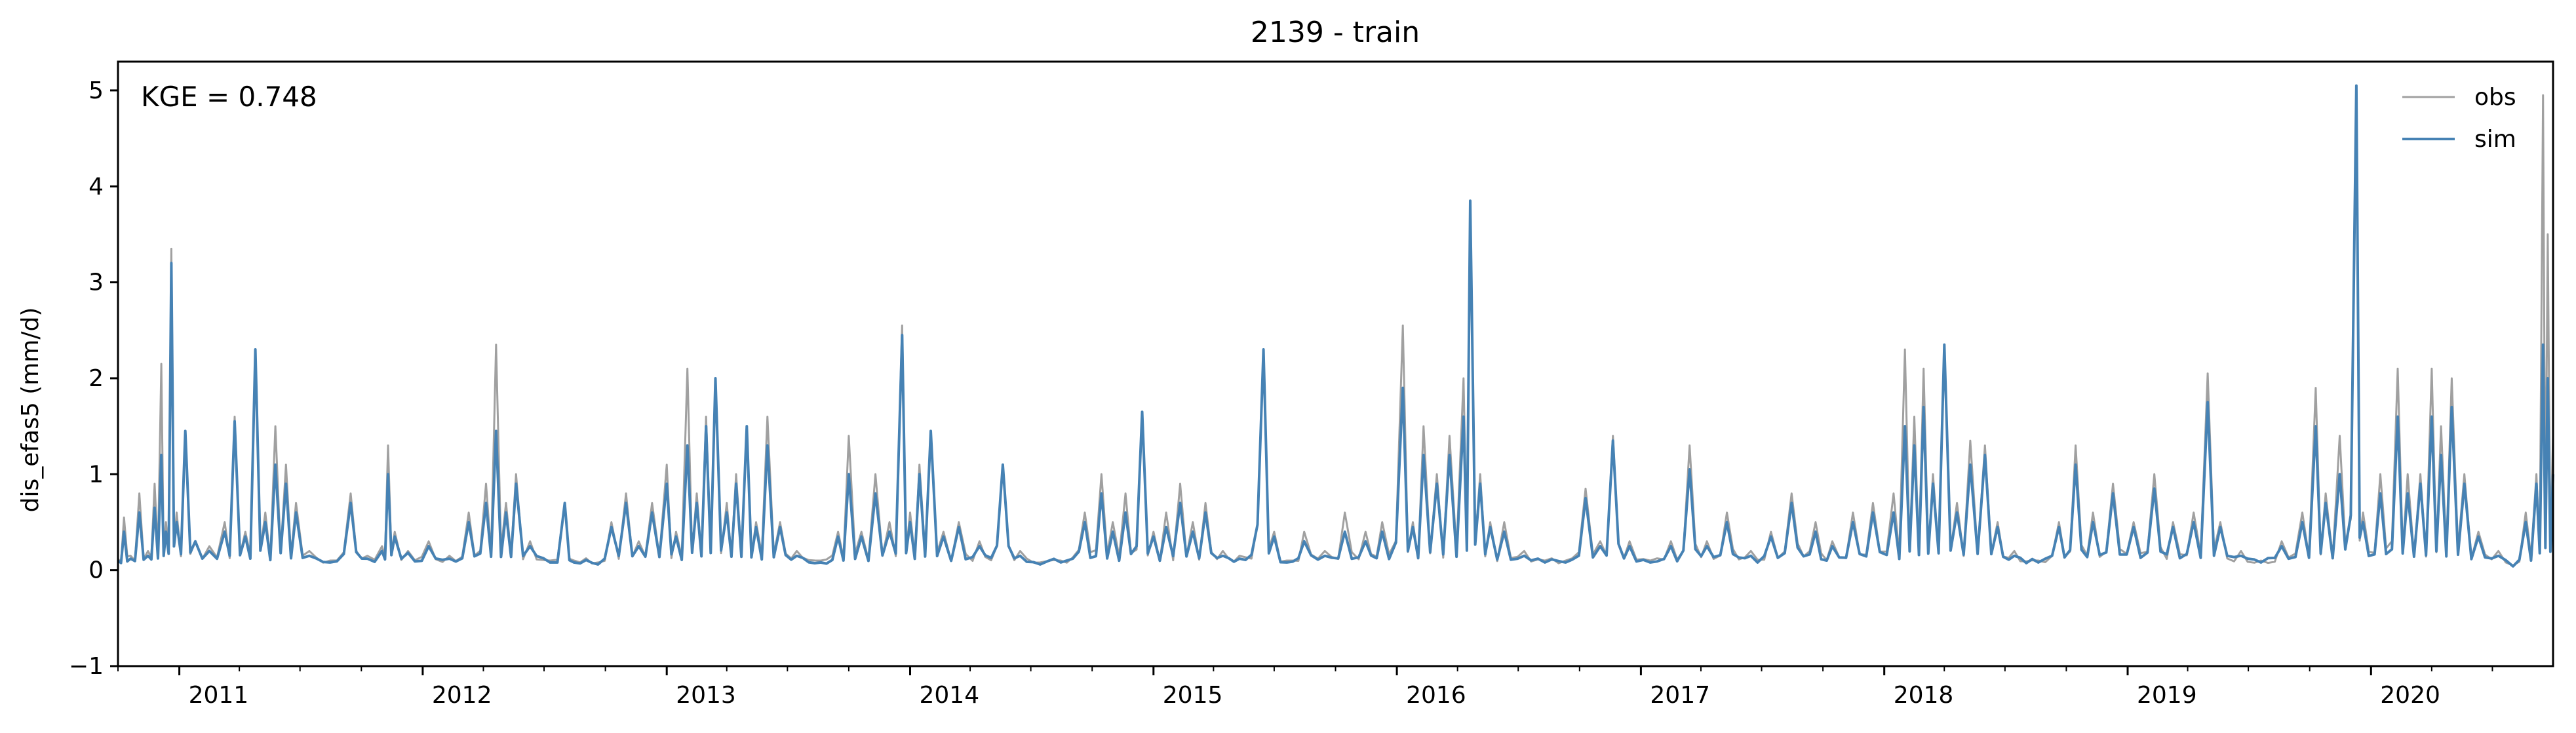 Image resolution: width=2576 pixels, height=733 pixels. What do you see at coordinates (1924, 695) in the screenshot?
I see `x-tick-label: 2018` at bounding box center [1924, 695].